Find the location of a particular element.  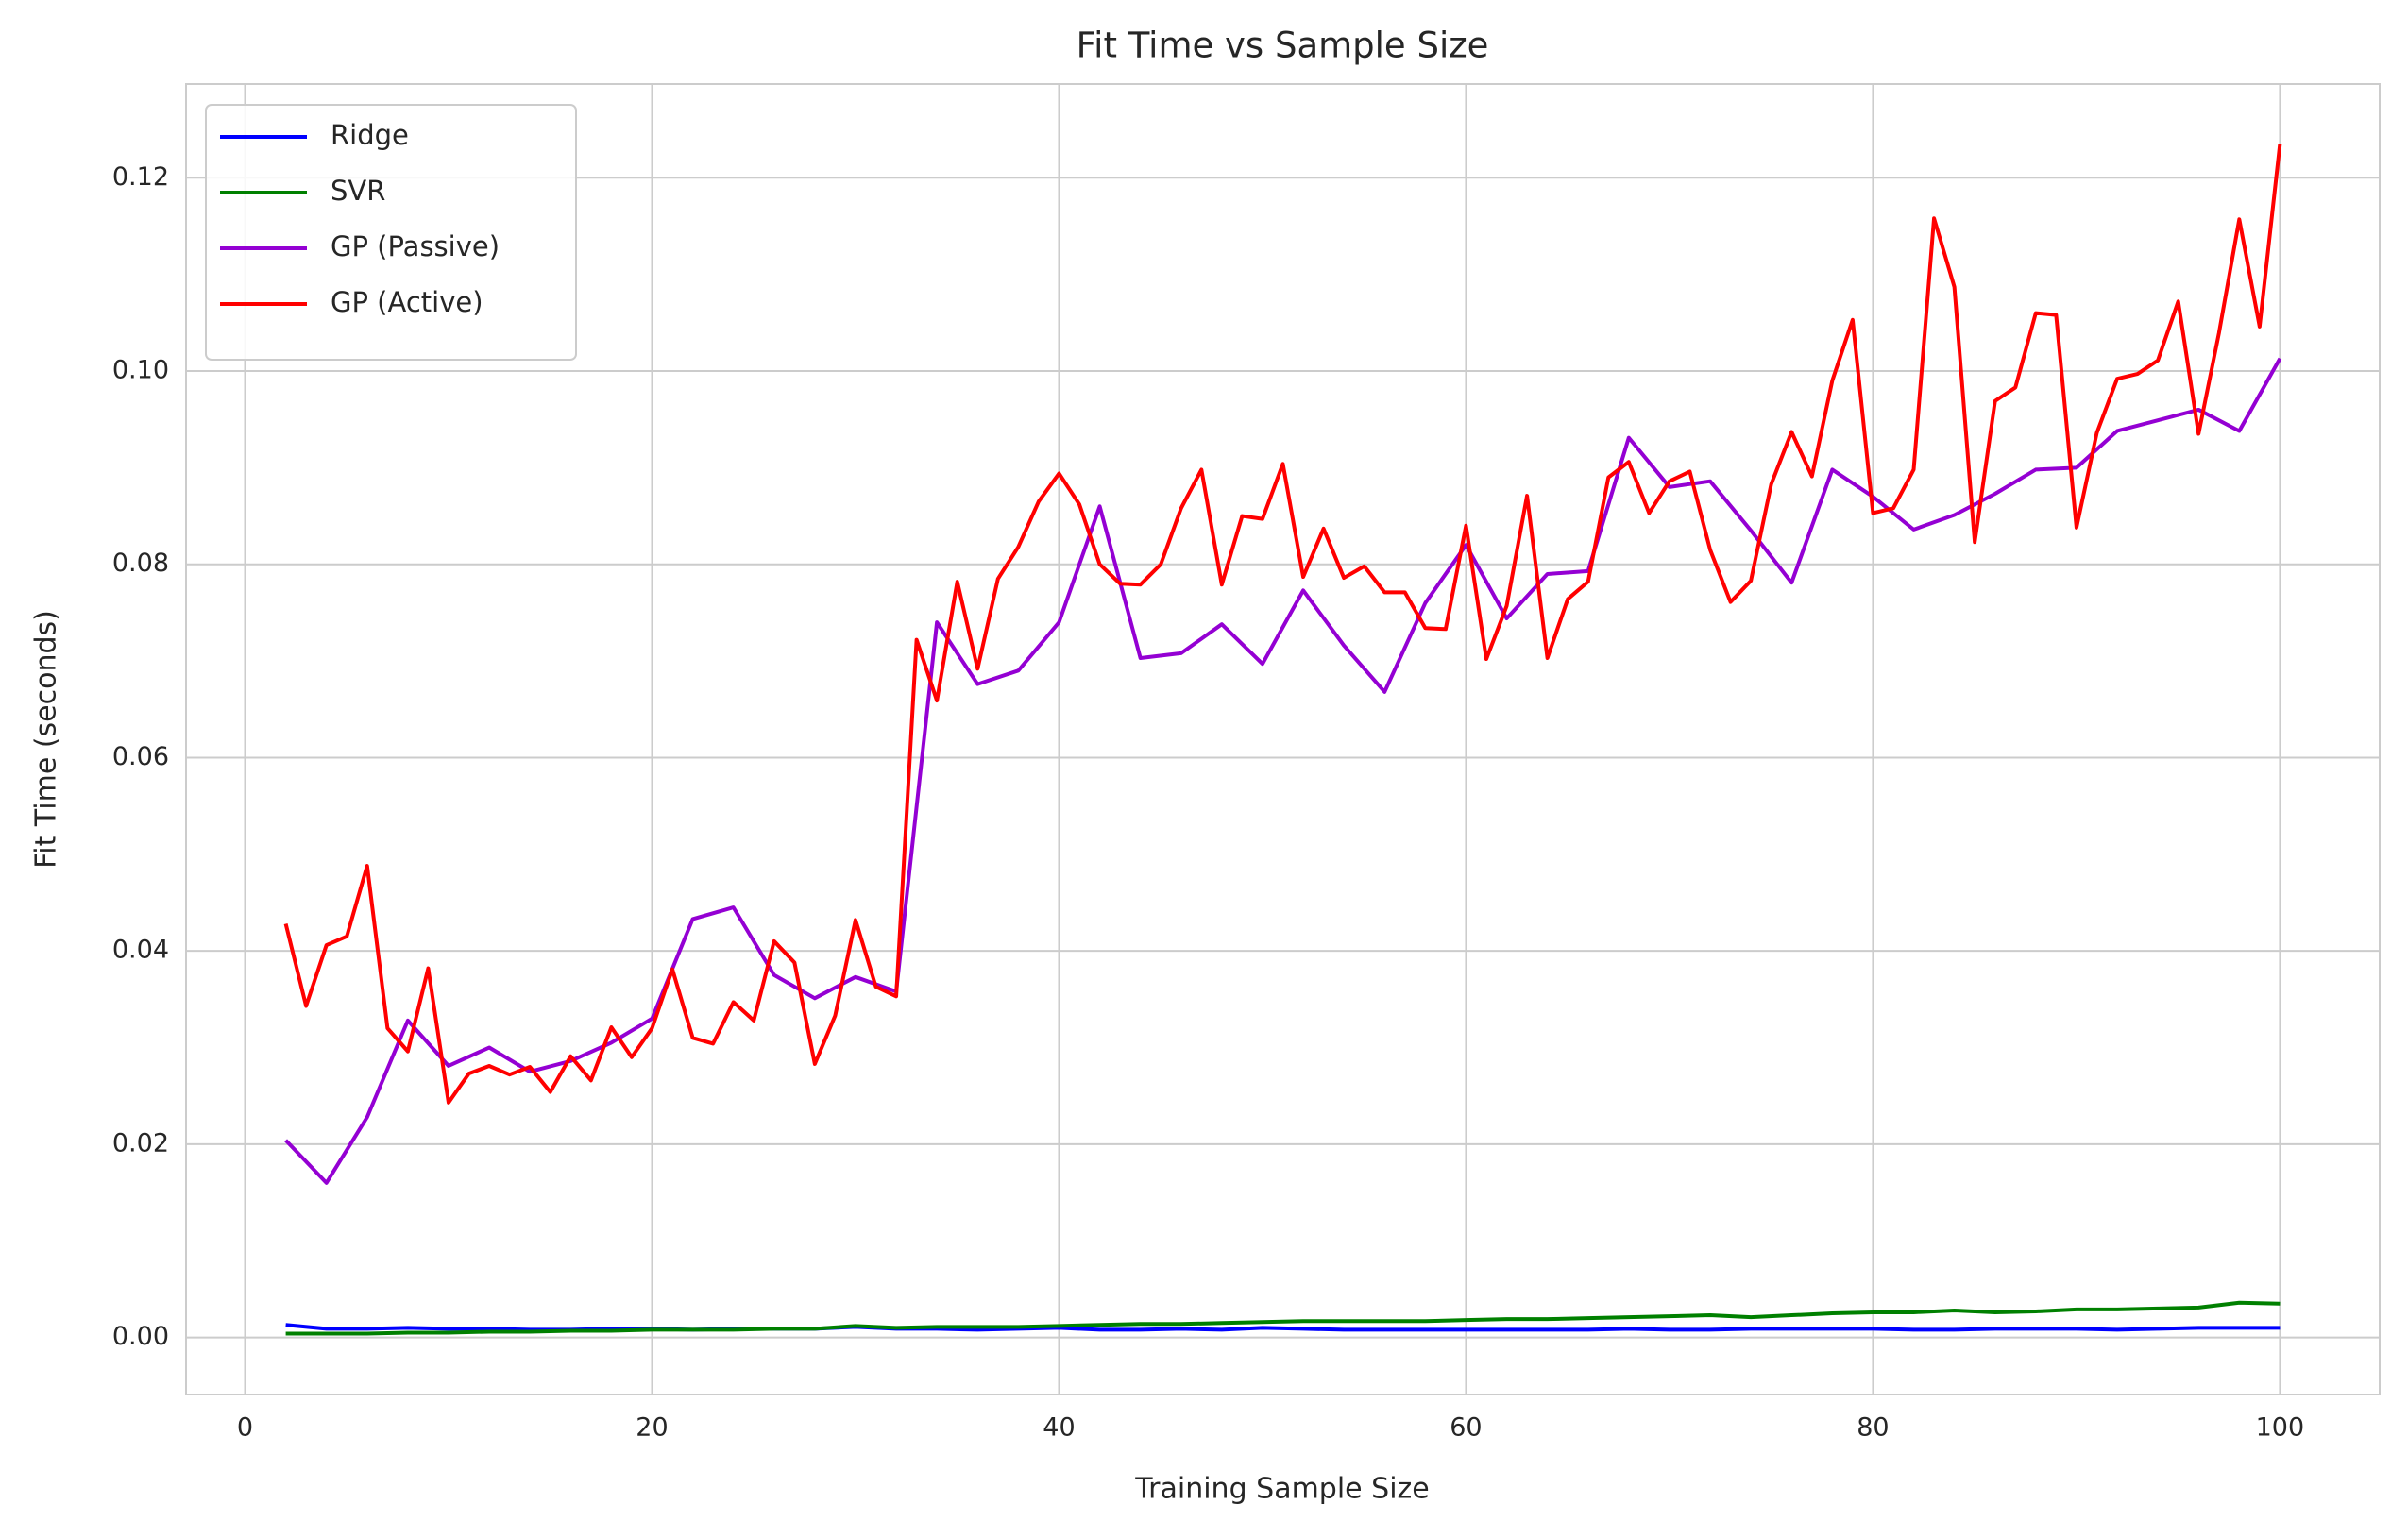

x-tick-label: 0 is located at coordinates (245, 1428).